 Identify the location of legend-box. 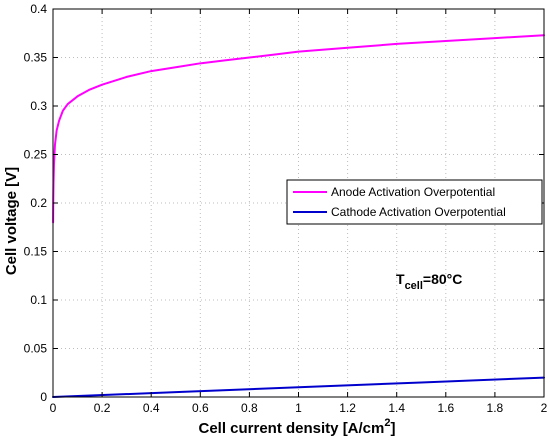
(414, 202).